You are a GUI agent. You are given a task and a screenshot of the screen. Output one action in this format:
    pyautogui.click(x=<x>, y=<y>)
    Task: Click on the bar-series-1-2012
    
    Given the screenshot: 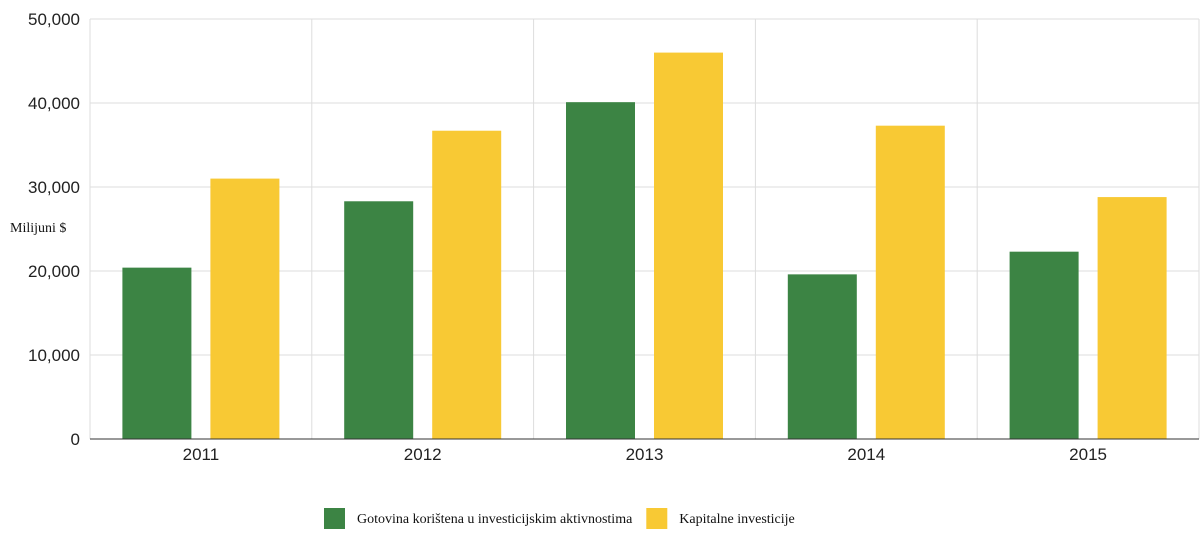 What is the action you would take?
    pyautogui.click(x=467, y=284)
    